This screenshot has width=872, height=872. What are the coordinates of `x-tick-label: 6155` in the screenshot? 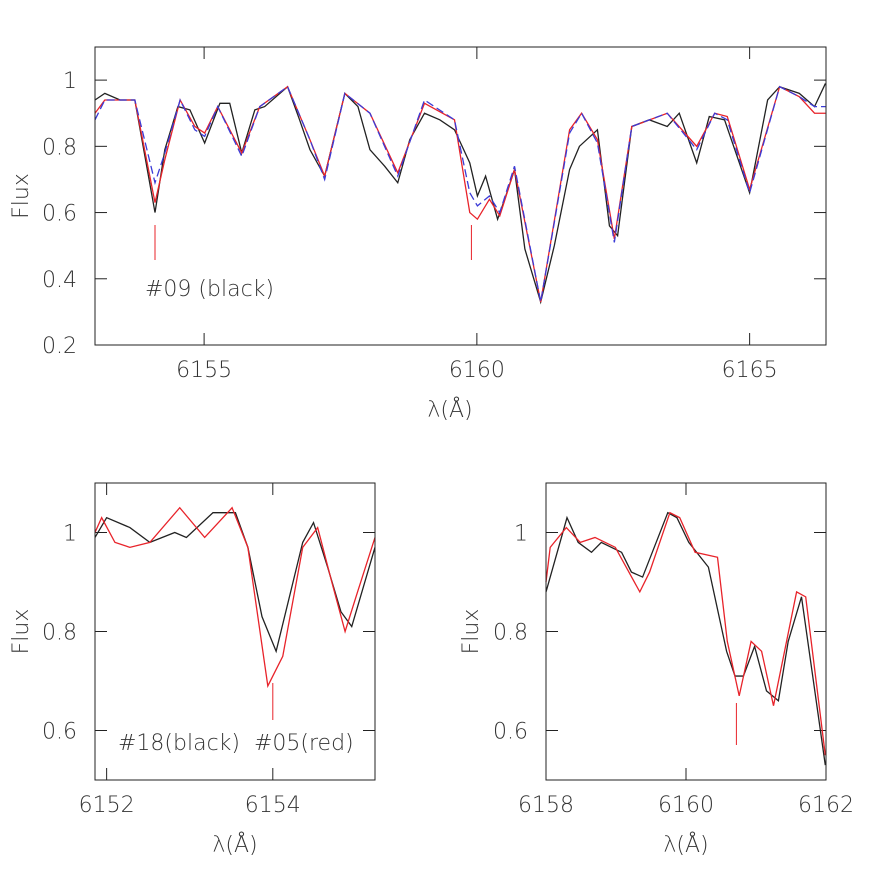 It's located at (204, 370).